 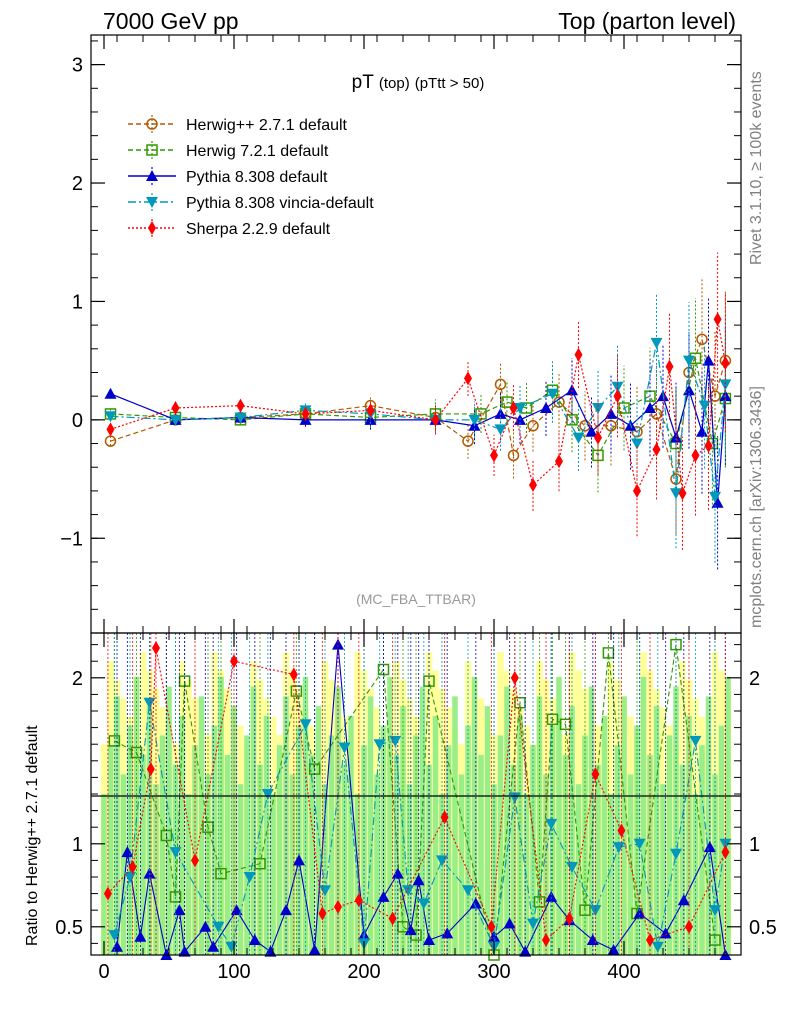 I want to click on xtick-label-4: 400, so click(x=623, y=972).